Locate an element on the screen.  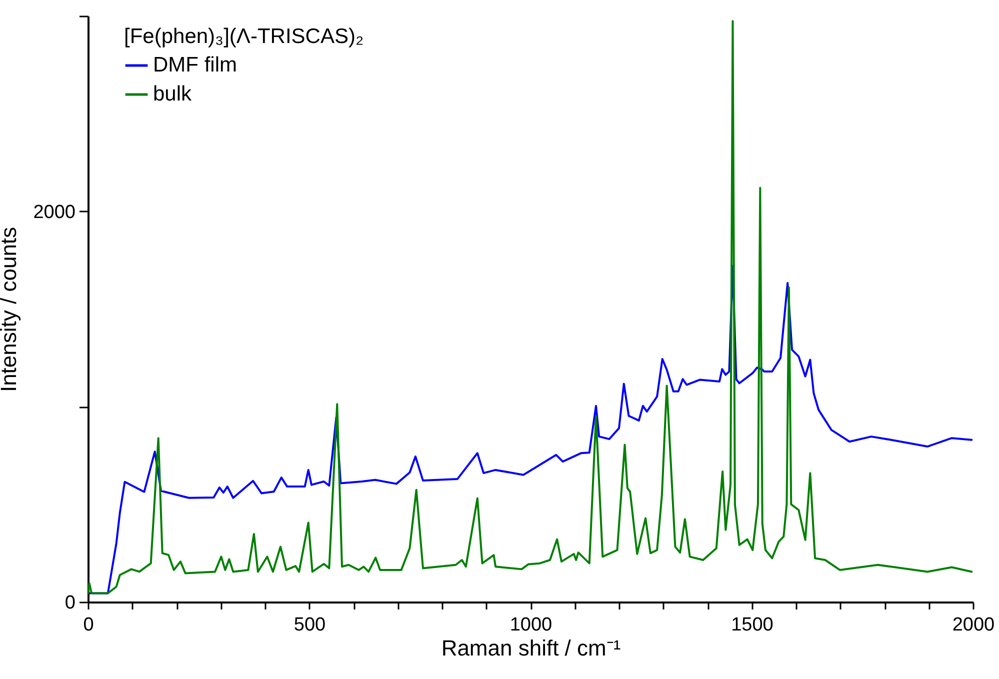
legend-label: bulk is located at coordinates (172, 94).